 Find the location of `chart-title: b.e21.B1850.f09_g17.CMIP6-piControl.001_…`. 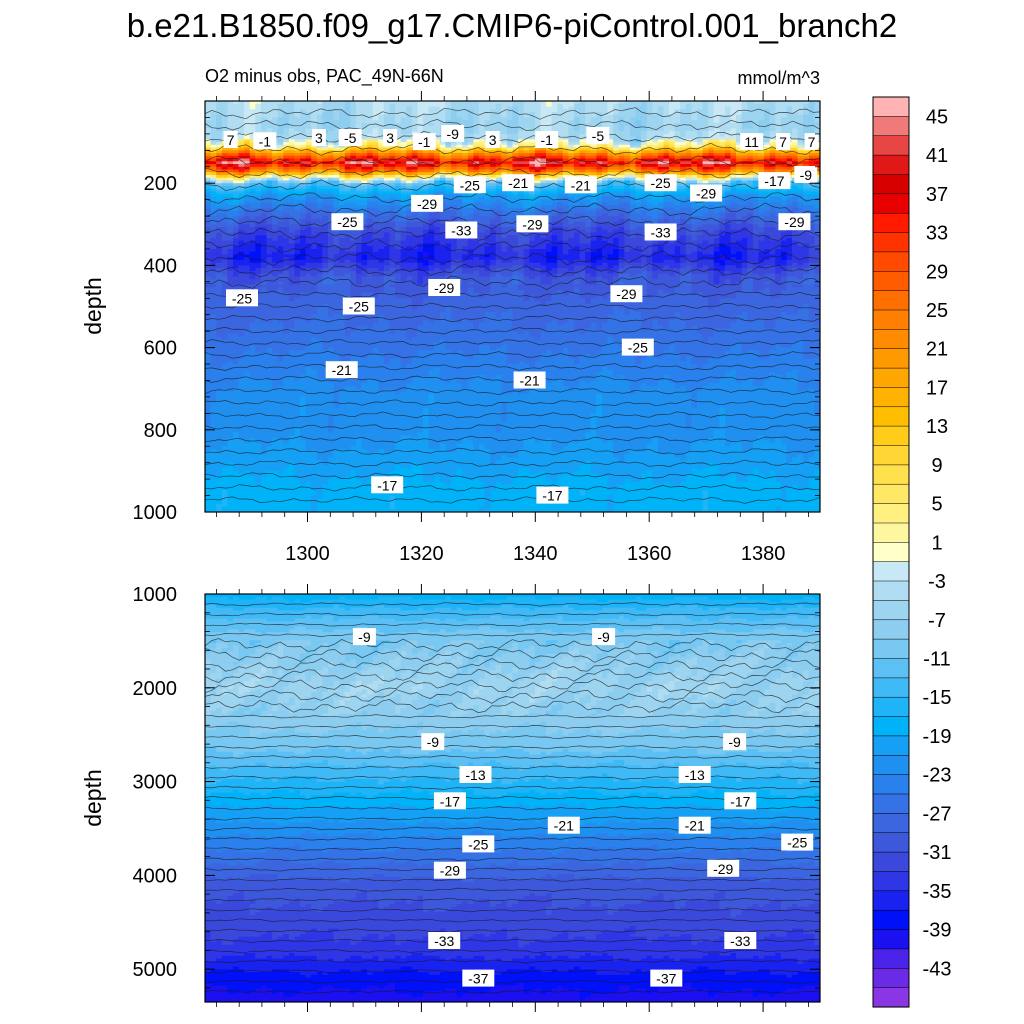

chart-title: b.e21.B1850.f09_g17.CMIP6-piControl.001_… is located at coordinates (512, 25).